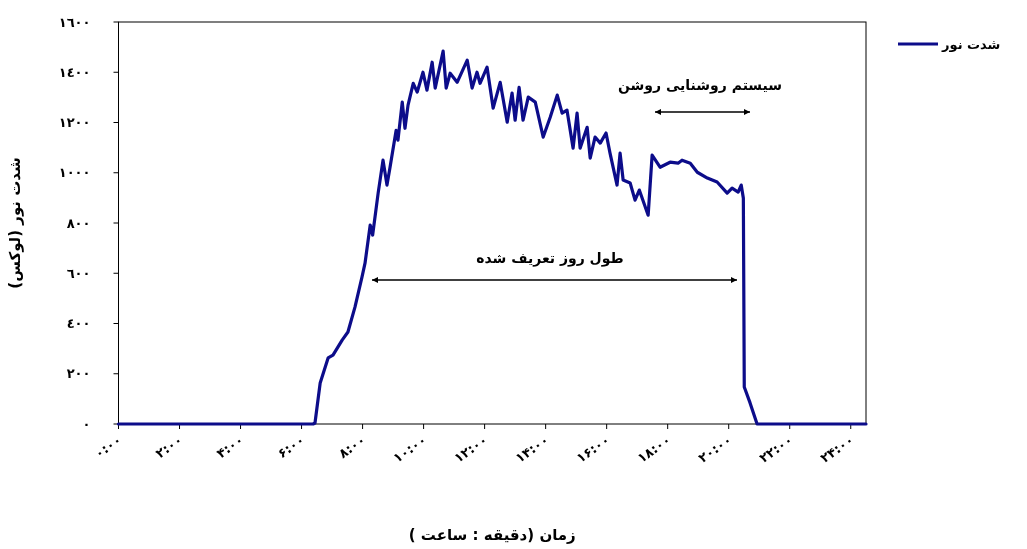 Image resolution: width=1027 pixels, height=549 pixels. Describe the element at coordinates (471, 449) in the screenshot. I see `x-tick-label: ۱۲:۰۰` at that location.